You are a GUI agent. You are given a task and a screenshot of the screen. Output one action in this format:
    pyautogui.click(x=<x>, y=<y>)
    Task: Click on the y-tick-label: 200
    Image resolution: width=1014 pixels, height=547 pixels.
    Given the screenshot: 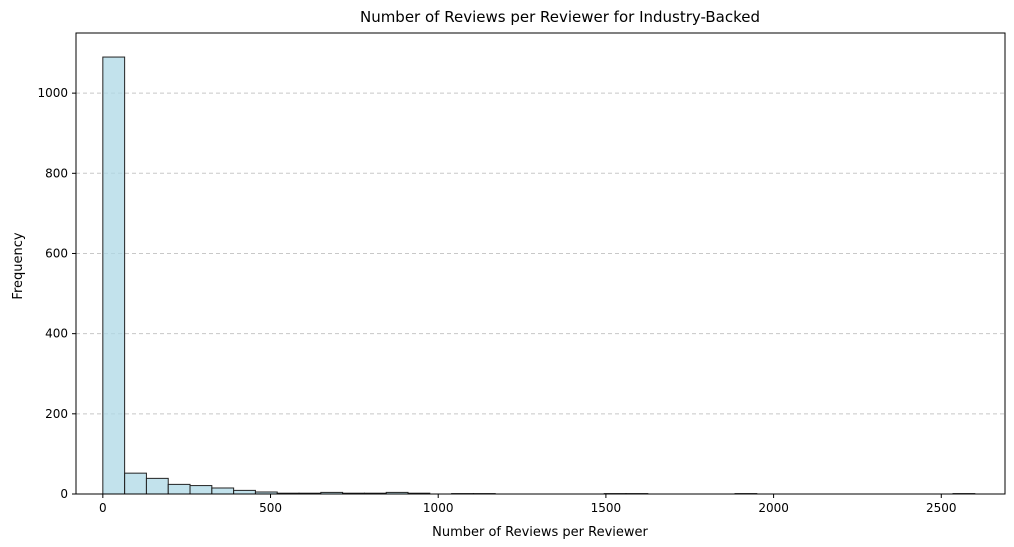 What is the action you would take?
    pyautogui.click(x=56, y=414)
    